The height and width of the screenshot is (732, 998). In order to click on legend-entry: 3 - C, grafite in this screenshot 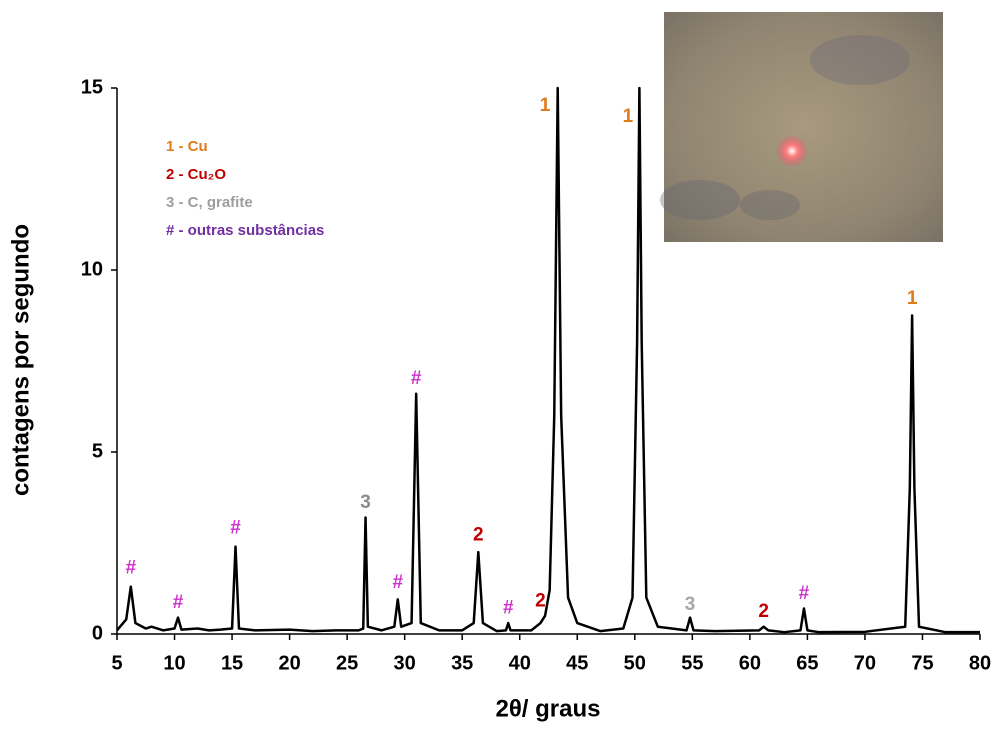, I will do `click(209, 202)`.